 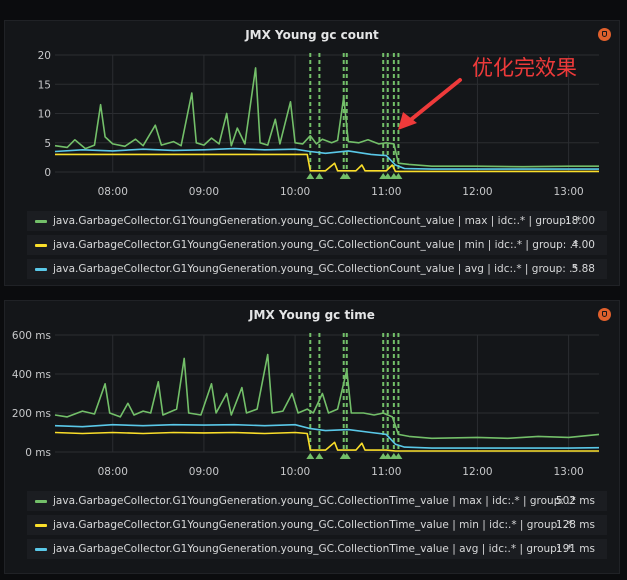 What do you see at coordinates (312, 35) in the screenshot?
I see `panel-title: JMX Young gc count` at bounding box center [312, 35].